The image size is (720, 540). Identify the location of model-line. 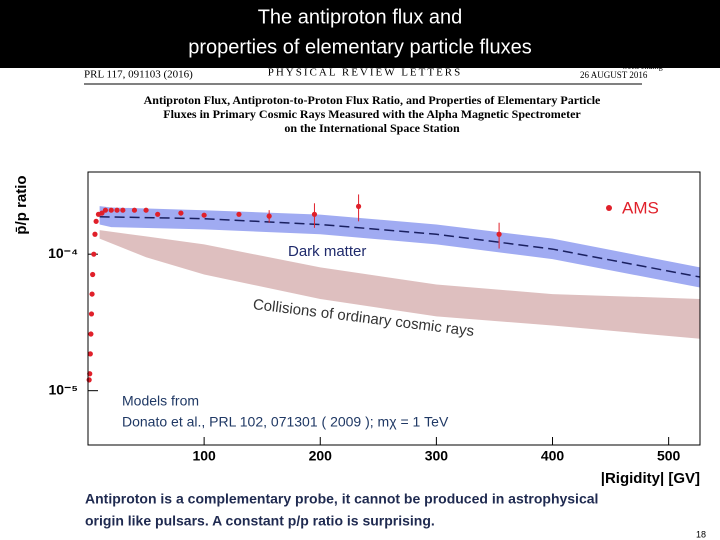
(400, 247).